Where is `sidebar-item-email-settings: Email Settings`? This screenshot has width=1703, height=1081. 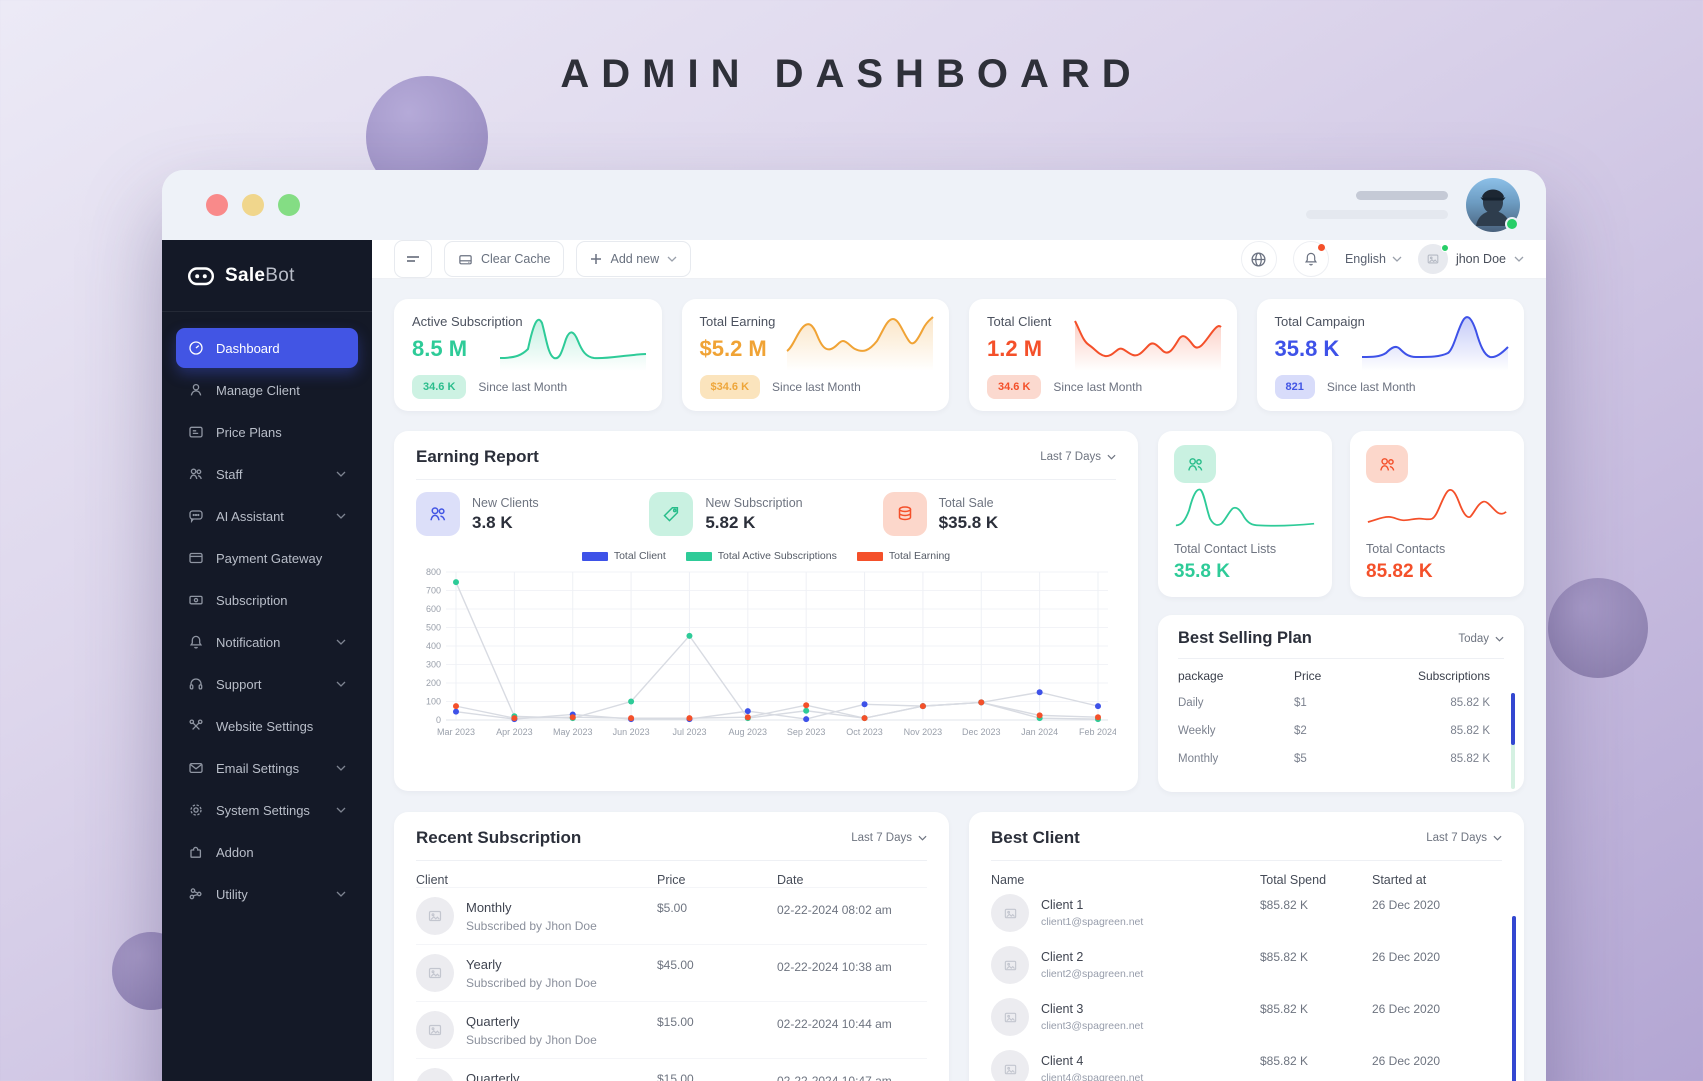
sidebar-item-email-settings: Email Settings is located at coordinates (267, 768).